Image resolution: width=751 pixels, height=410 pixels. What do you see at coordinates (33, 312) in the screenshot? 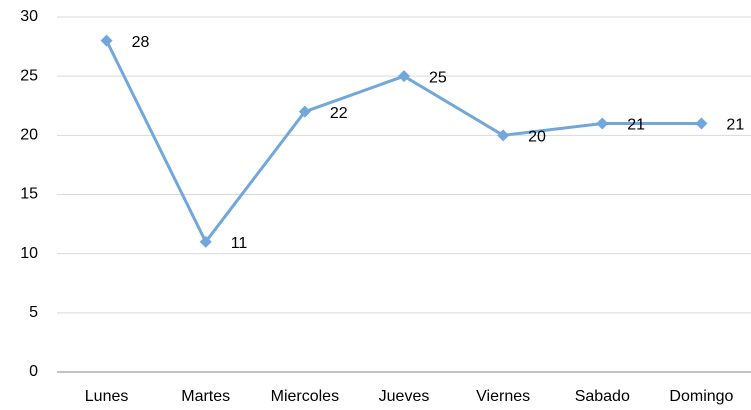
I see `y-tick-label: 5` at bounding box center [33, 312].